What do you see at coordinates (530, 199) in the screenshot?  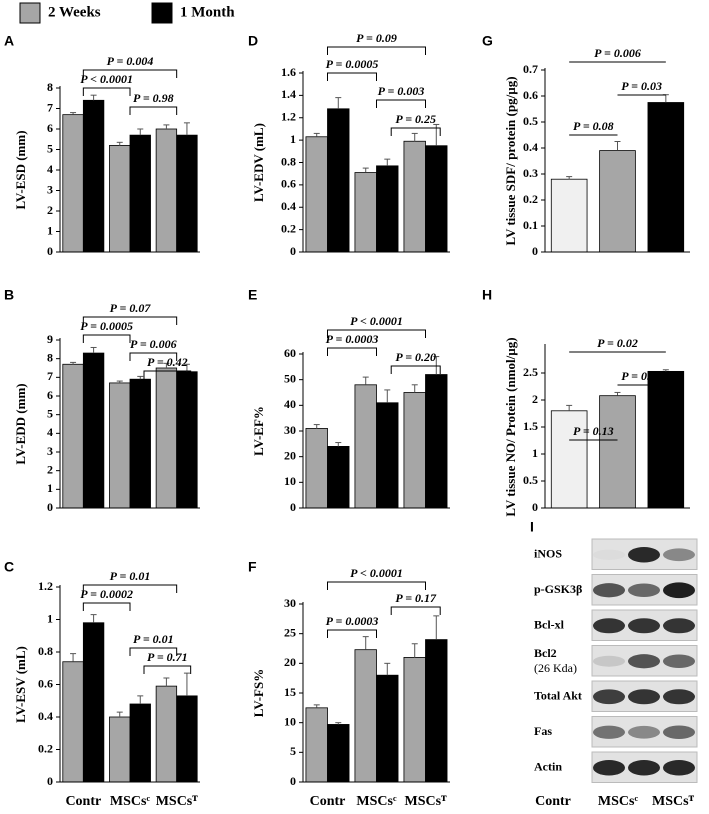 I see `y-tick-label: 0.2` at bounding box center [530, 199].